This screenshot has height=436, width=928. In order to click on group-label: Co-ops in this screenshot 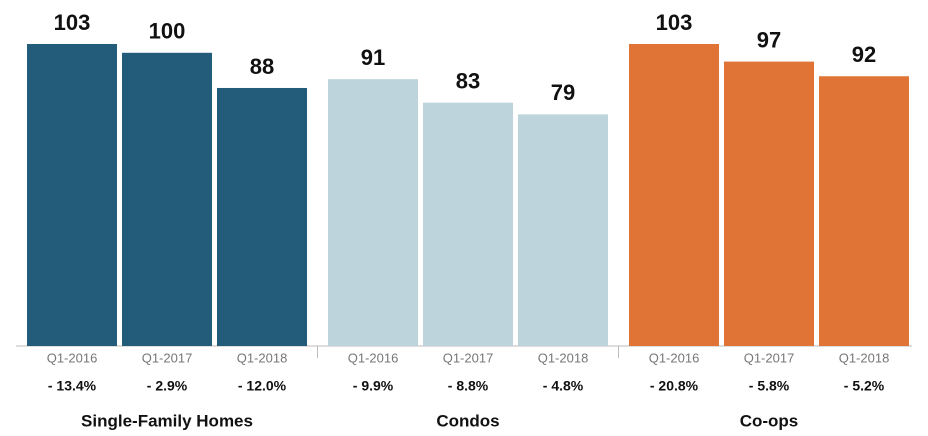, I will do `click(769, 420)`.